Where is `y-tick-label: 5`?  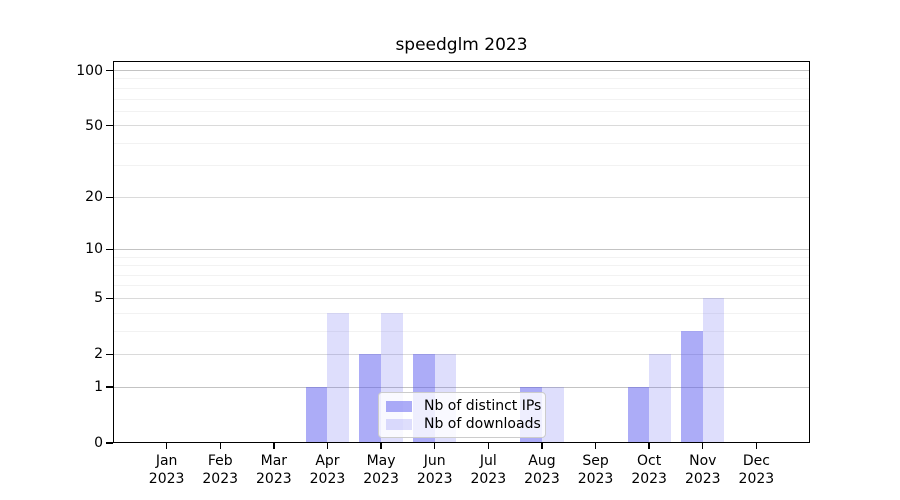
y-tick-label: 5 is located at coordinates (98, 298).